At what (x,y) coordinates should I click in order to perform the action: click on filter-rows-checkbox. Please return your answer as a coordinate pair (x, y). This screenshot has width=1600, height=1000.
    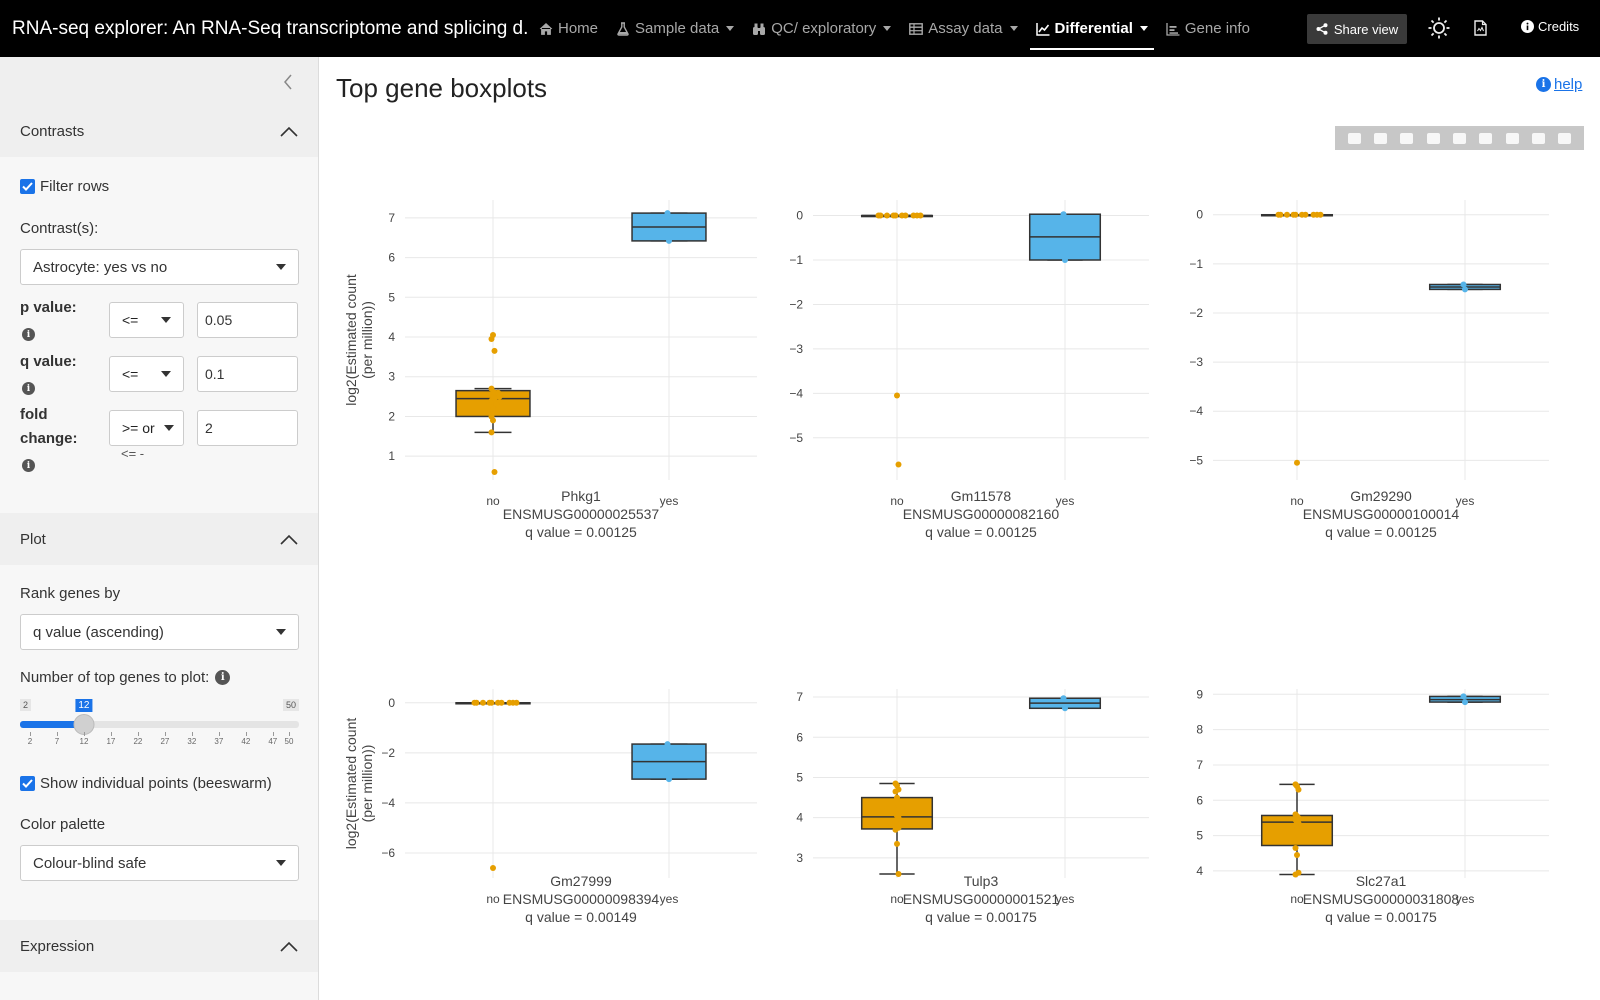
    Looking at the image, I should click on (27, 186).